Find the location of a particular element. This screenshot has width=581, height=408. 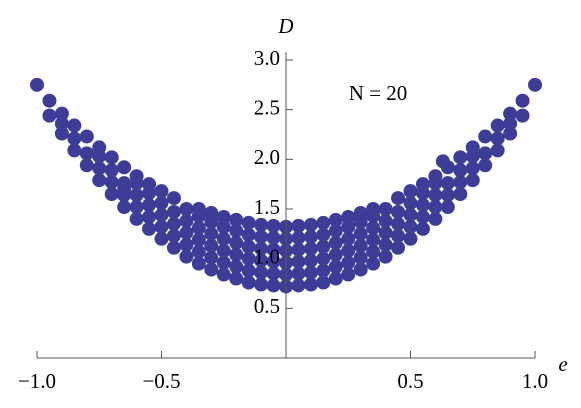

annotation: N = 20 is located at coordinates (378, 93).